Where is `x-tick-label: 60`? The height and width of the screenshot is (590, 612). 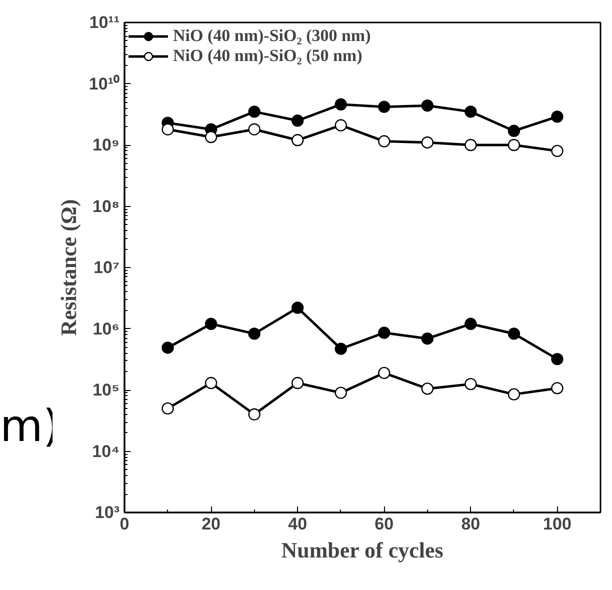 x-tick-label: 60 is located at coordinates (384, 524).